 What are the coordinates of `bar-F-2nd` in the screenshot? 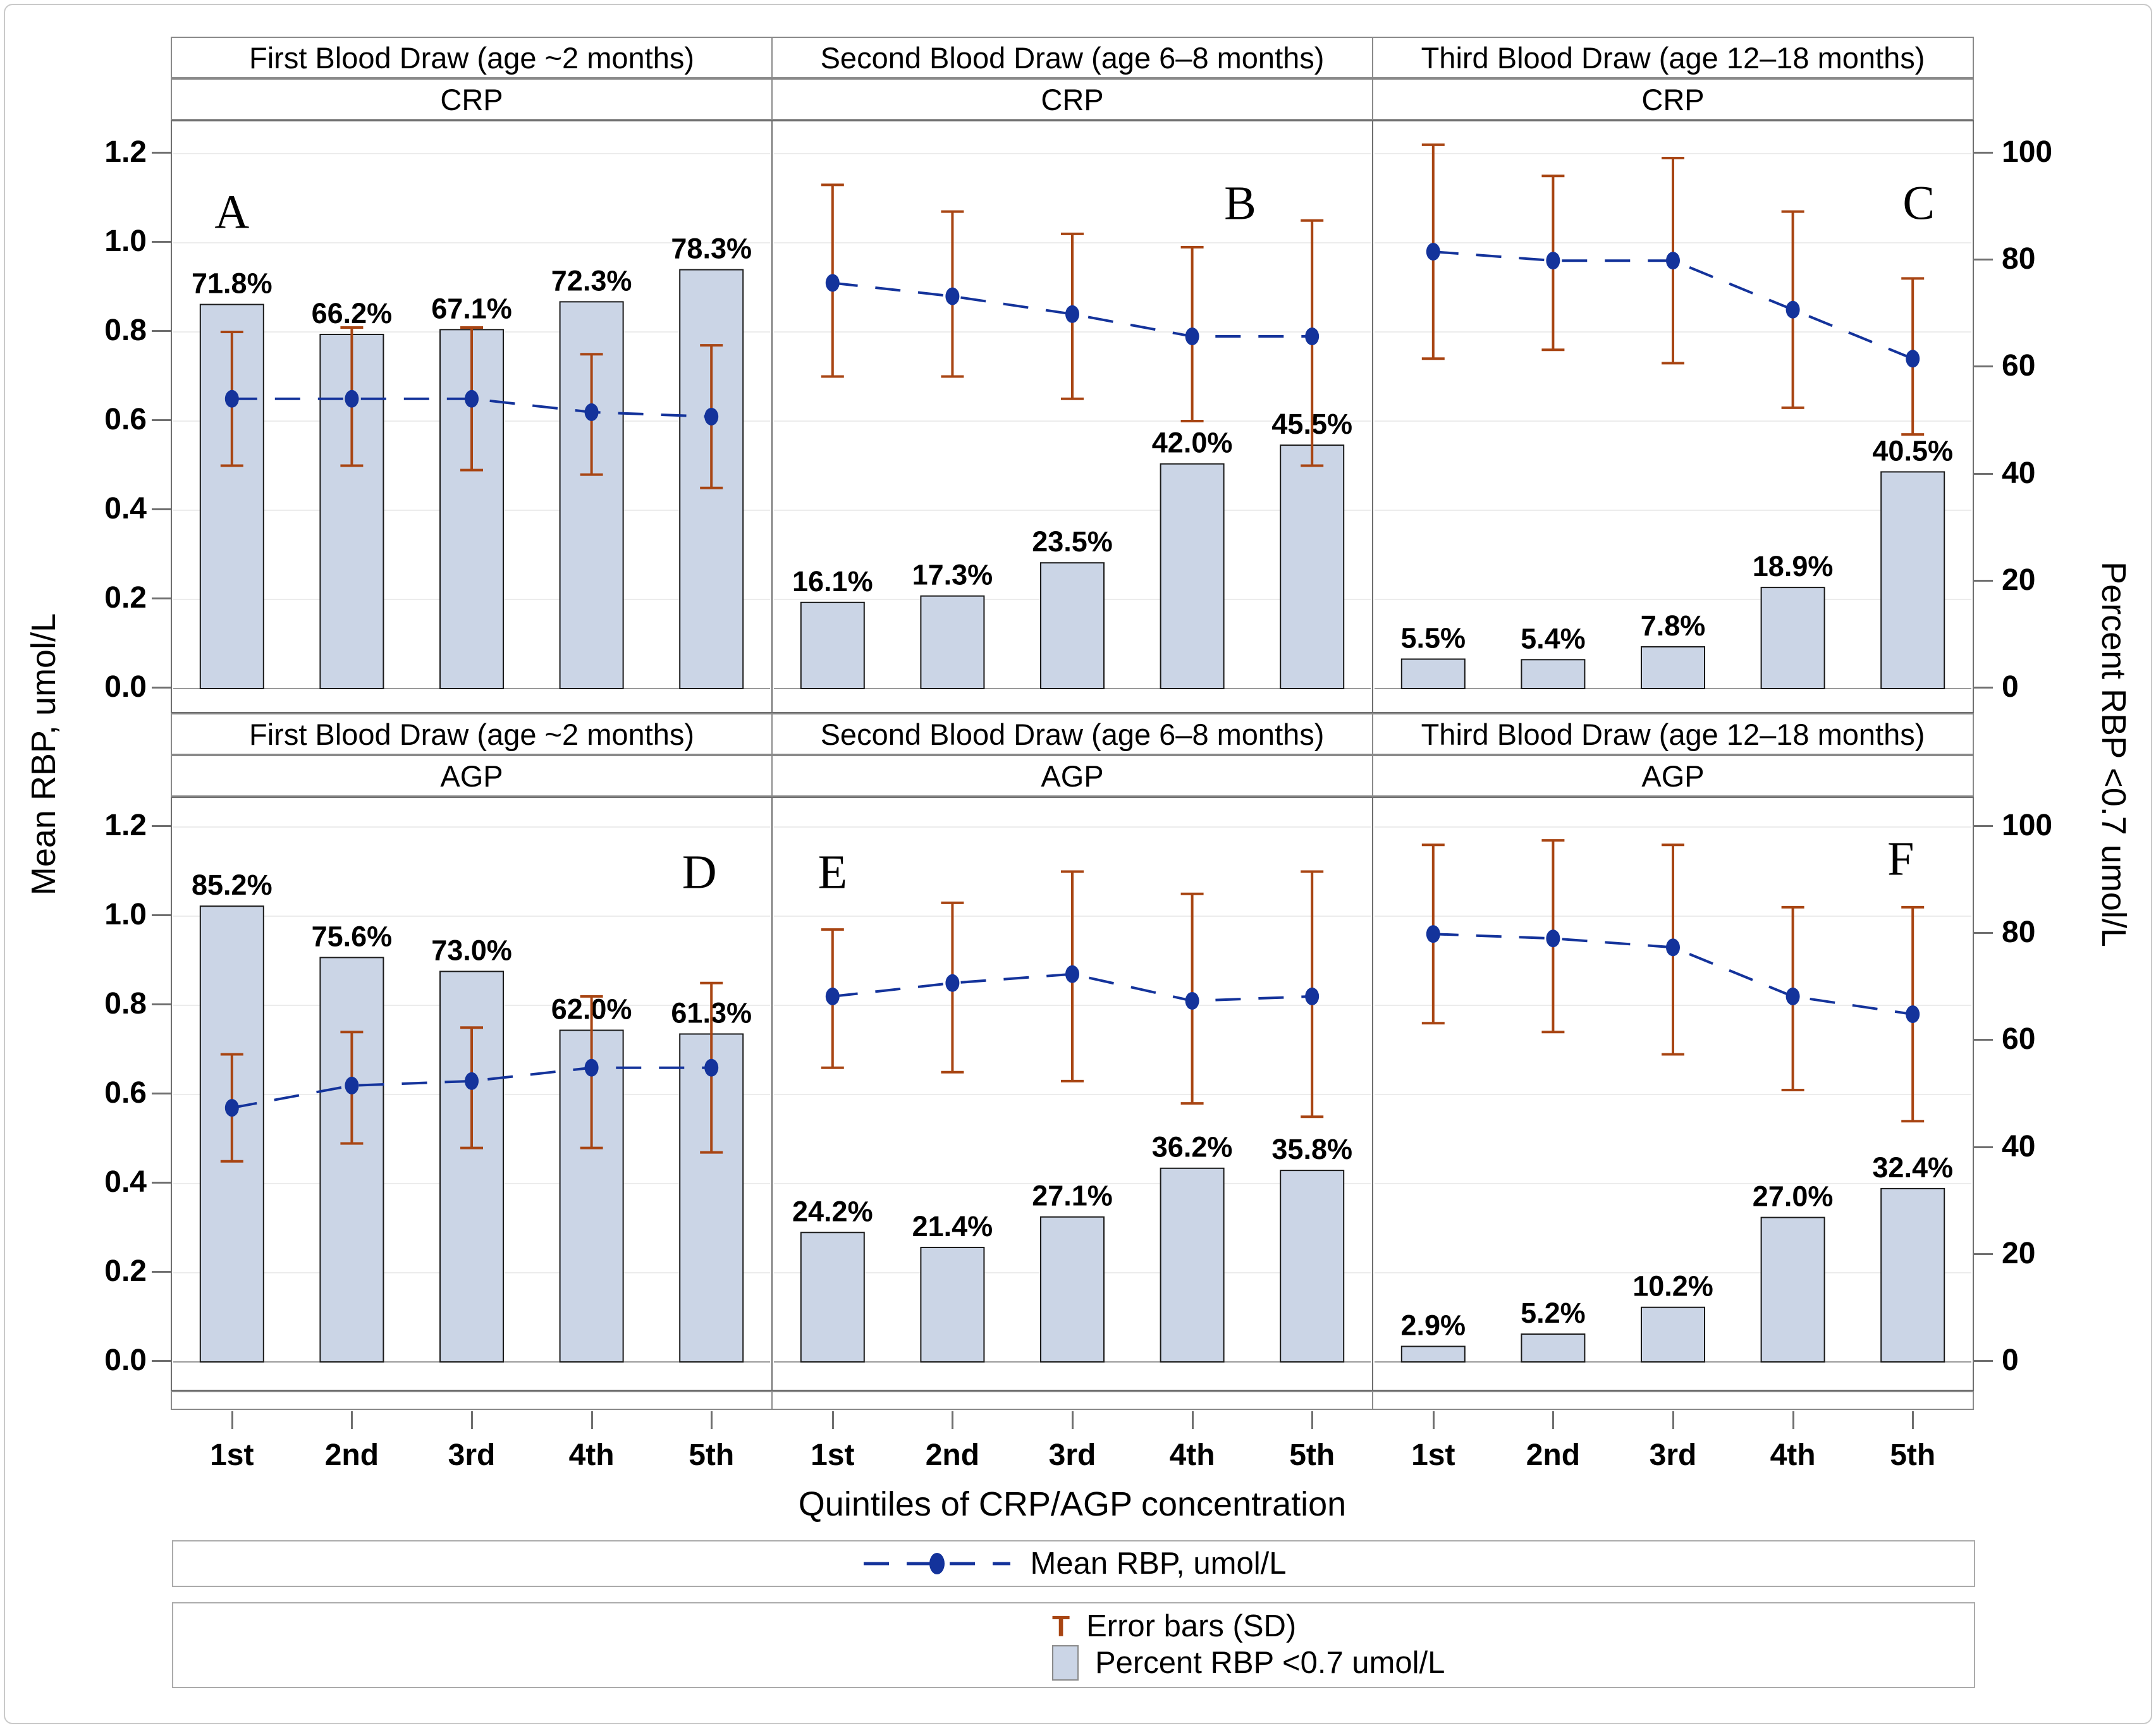 It's located at (1553, 1348).